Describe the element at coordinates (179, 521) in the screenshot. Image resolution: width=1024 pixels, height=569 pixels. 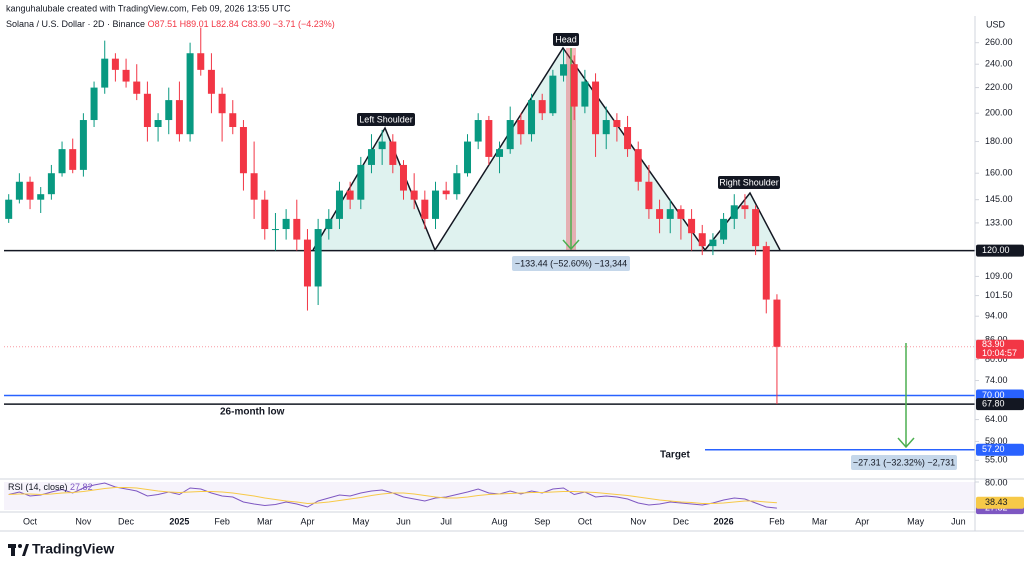
I see `x-tick-label: 2025` at that location.